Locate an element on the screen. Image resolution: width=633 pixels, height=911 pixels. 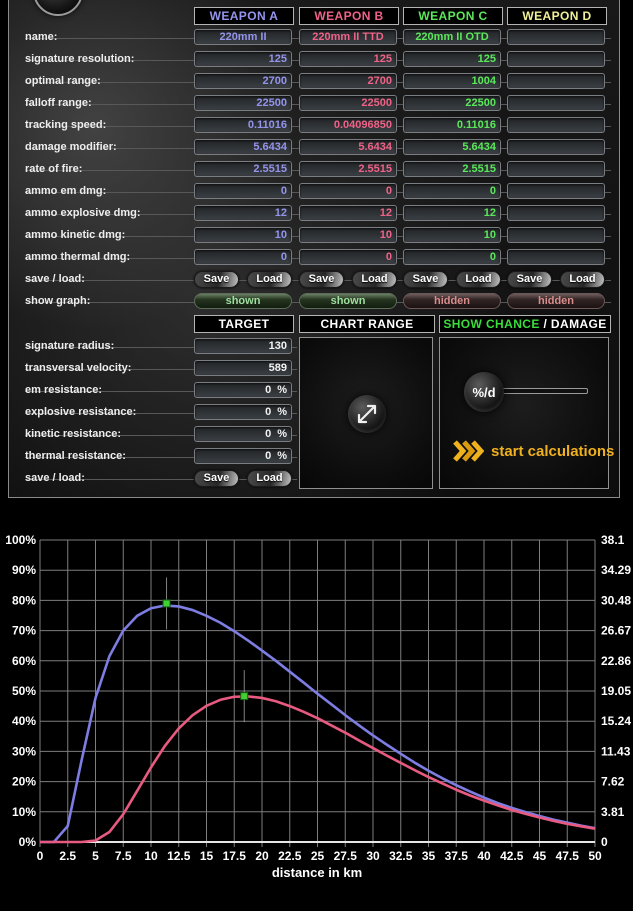
x-tick-label: 30 is located at coordinates (373, 856).